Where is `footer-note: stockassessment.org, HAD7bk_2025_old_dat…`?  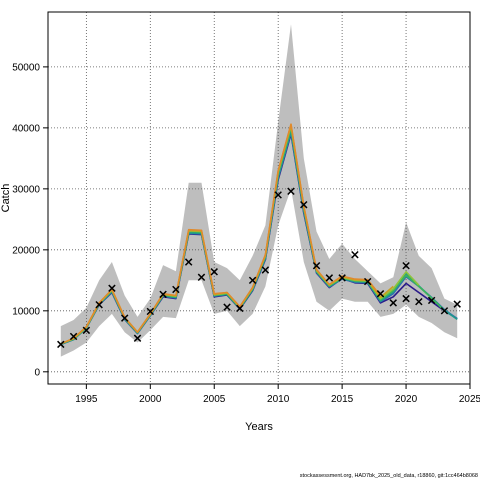 footer-note: stockassessment.org, HAD7bk_2025_old_dat… is located at coordinates (389, 476).